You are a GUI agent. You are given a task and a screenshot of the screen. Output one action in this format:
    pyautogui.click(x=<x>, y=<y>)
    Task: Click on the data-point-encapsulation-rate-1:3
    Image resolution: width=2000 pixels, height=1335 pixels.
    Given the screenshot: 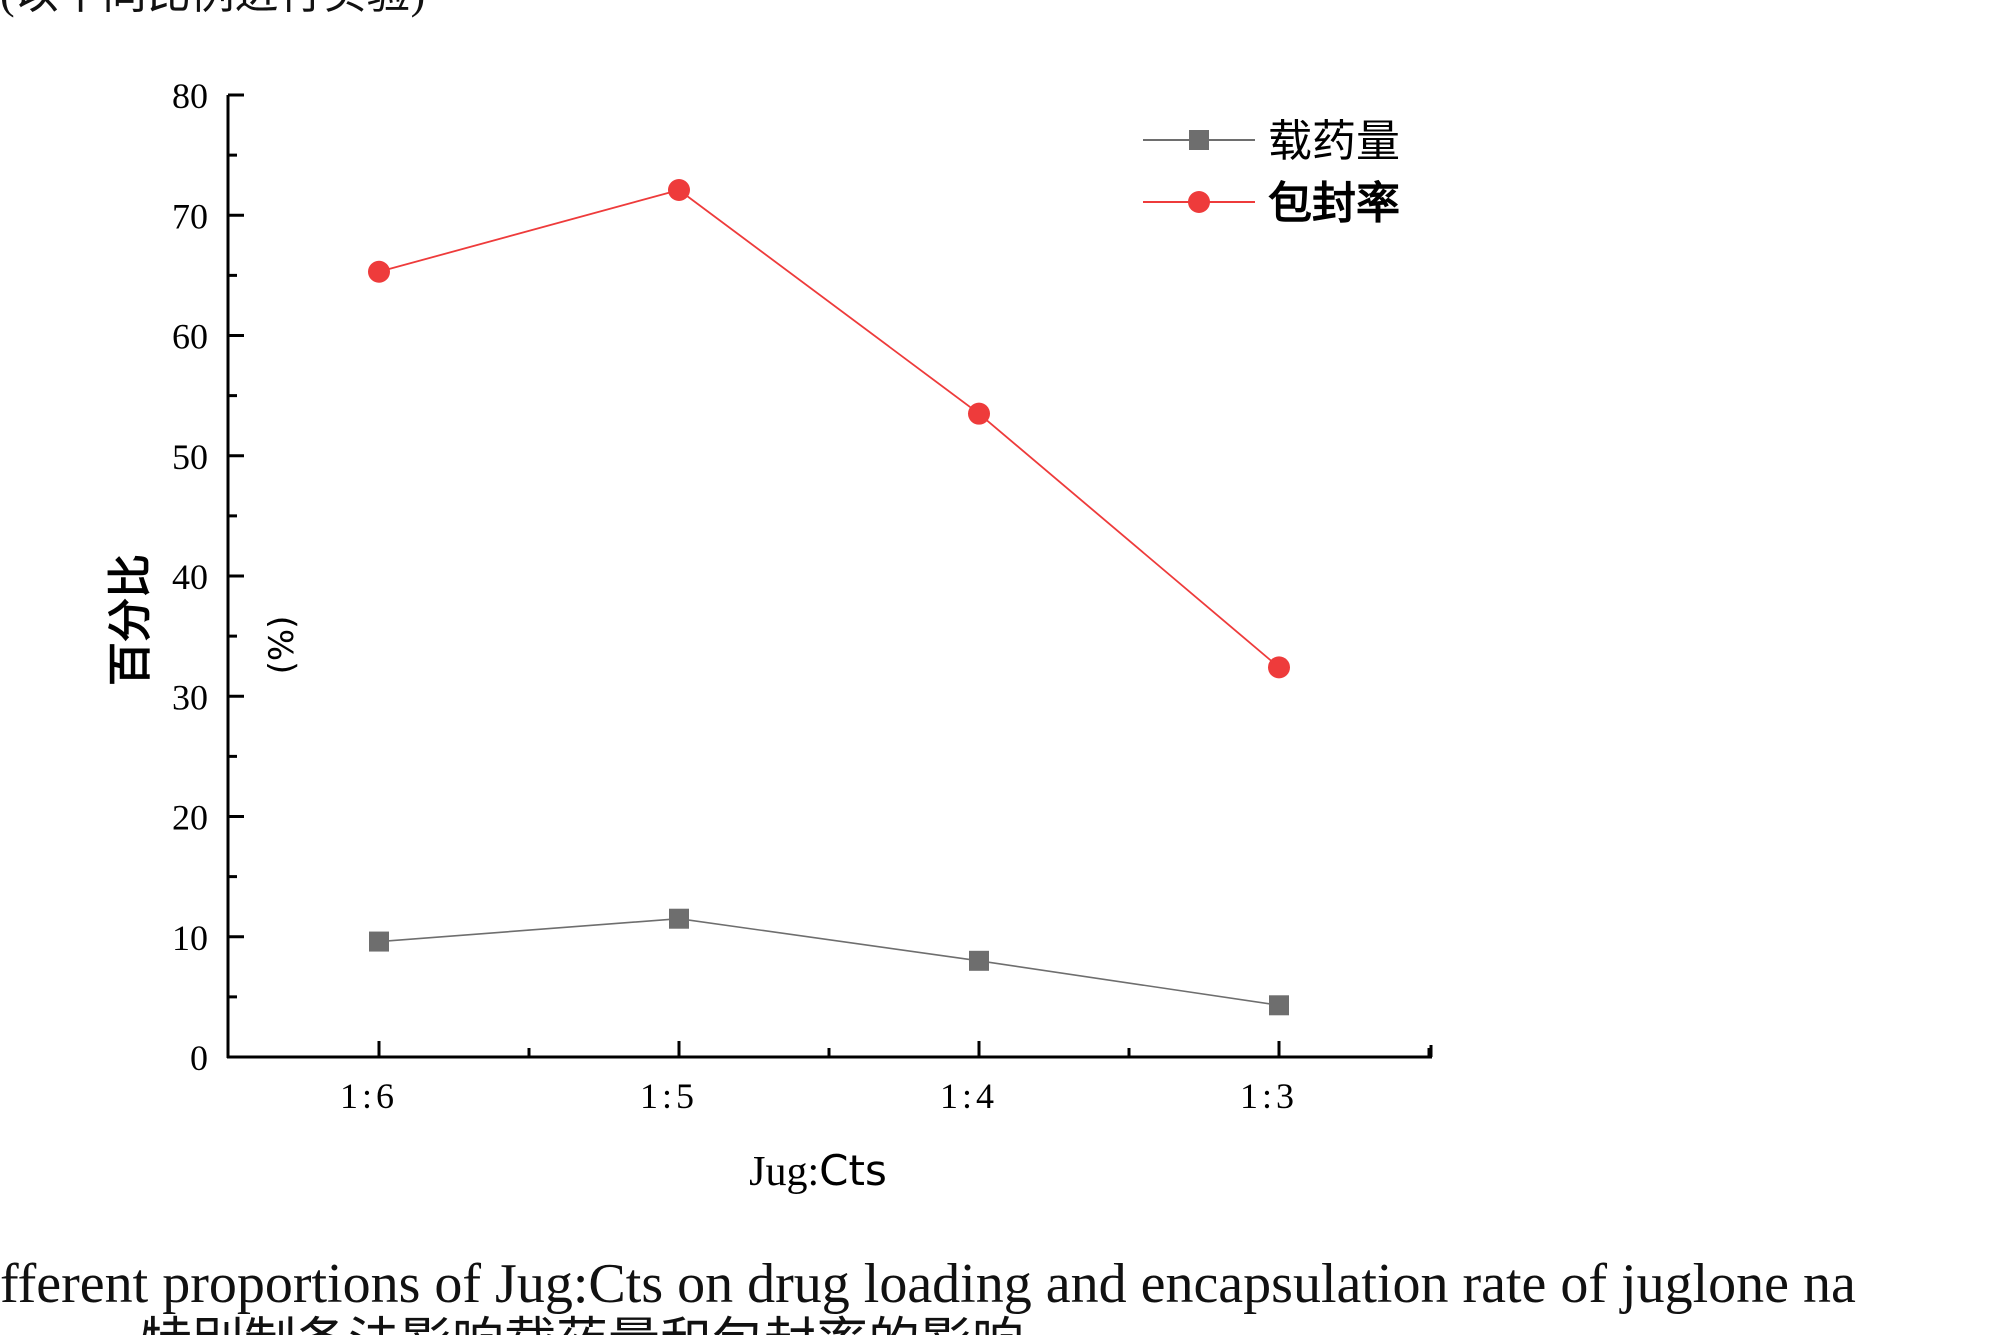 What is the action you would take?
    pyautogui.click(x=1279, y=667)
    